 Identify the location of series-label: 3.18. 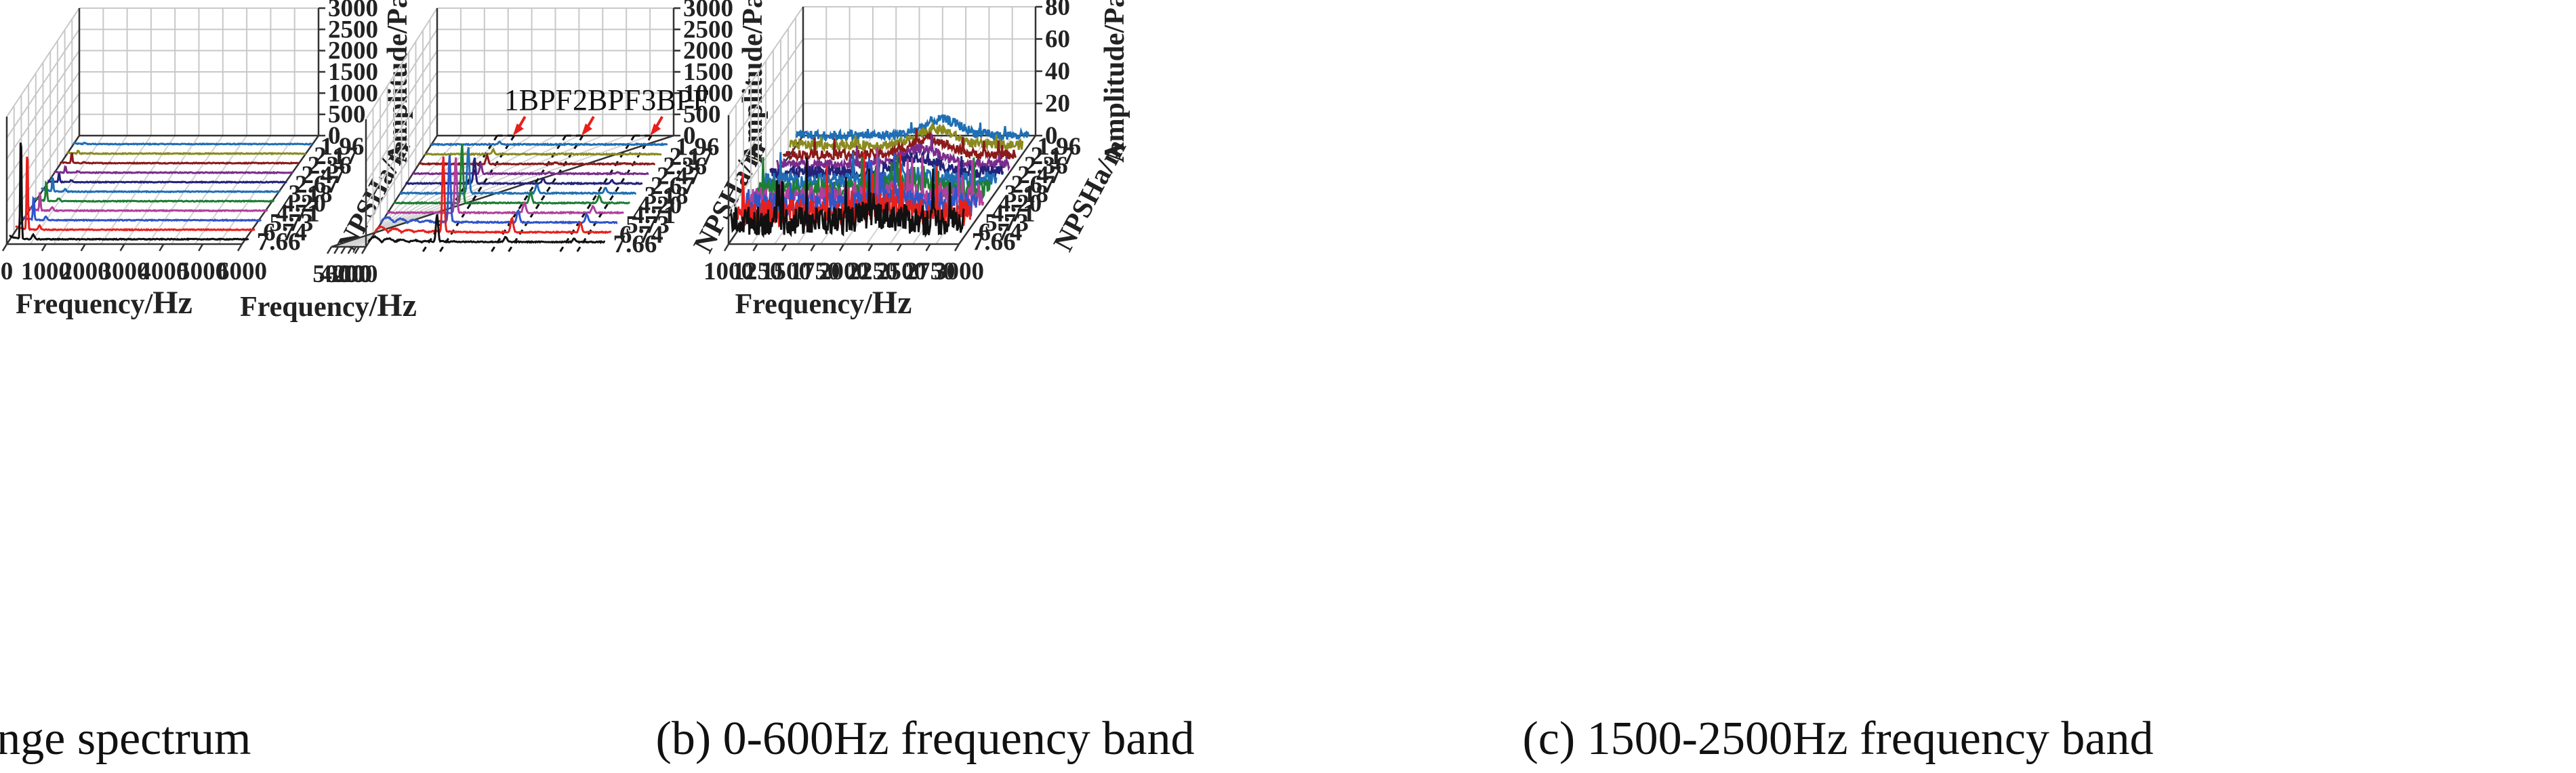
(667, 196).